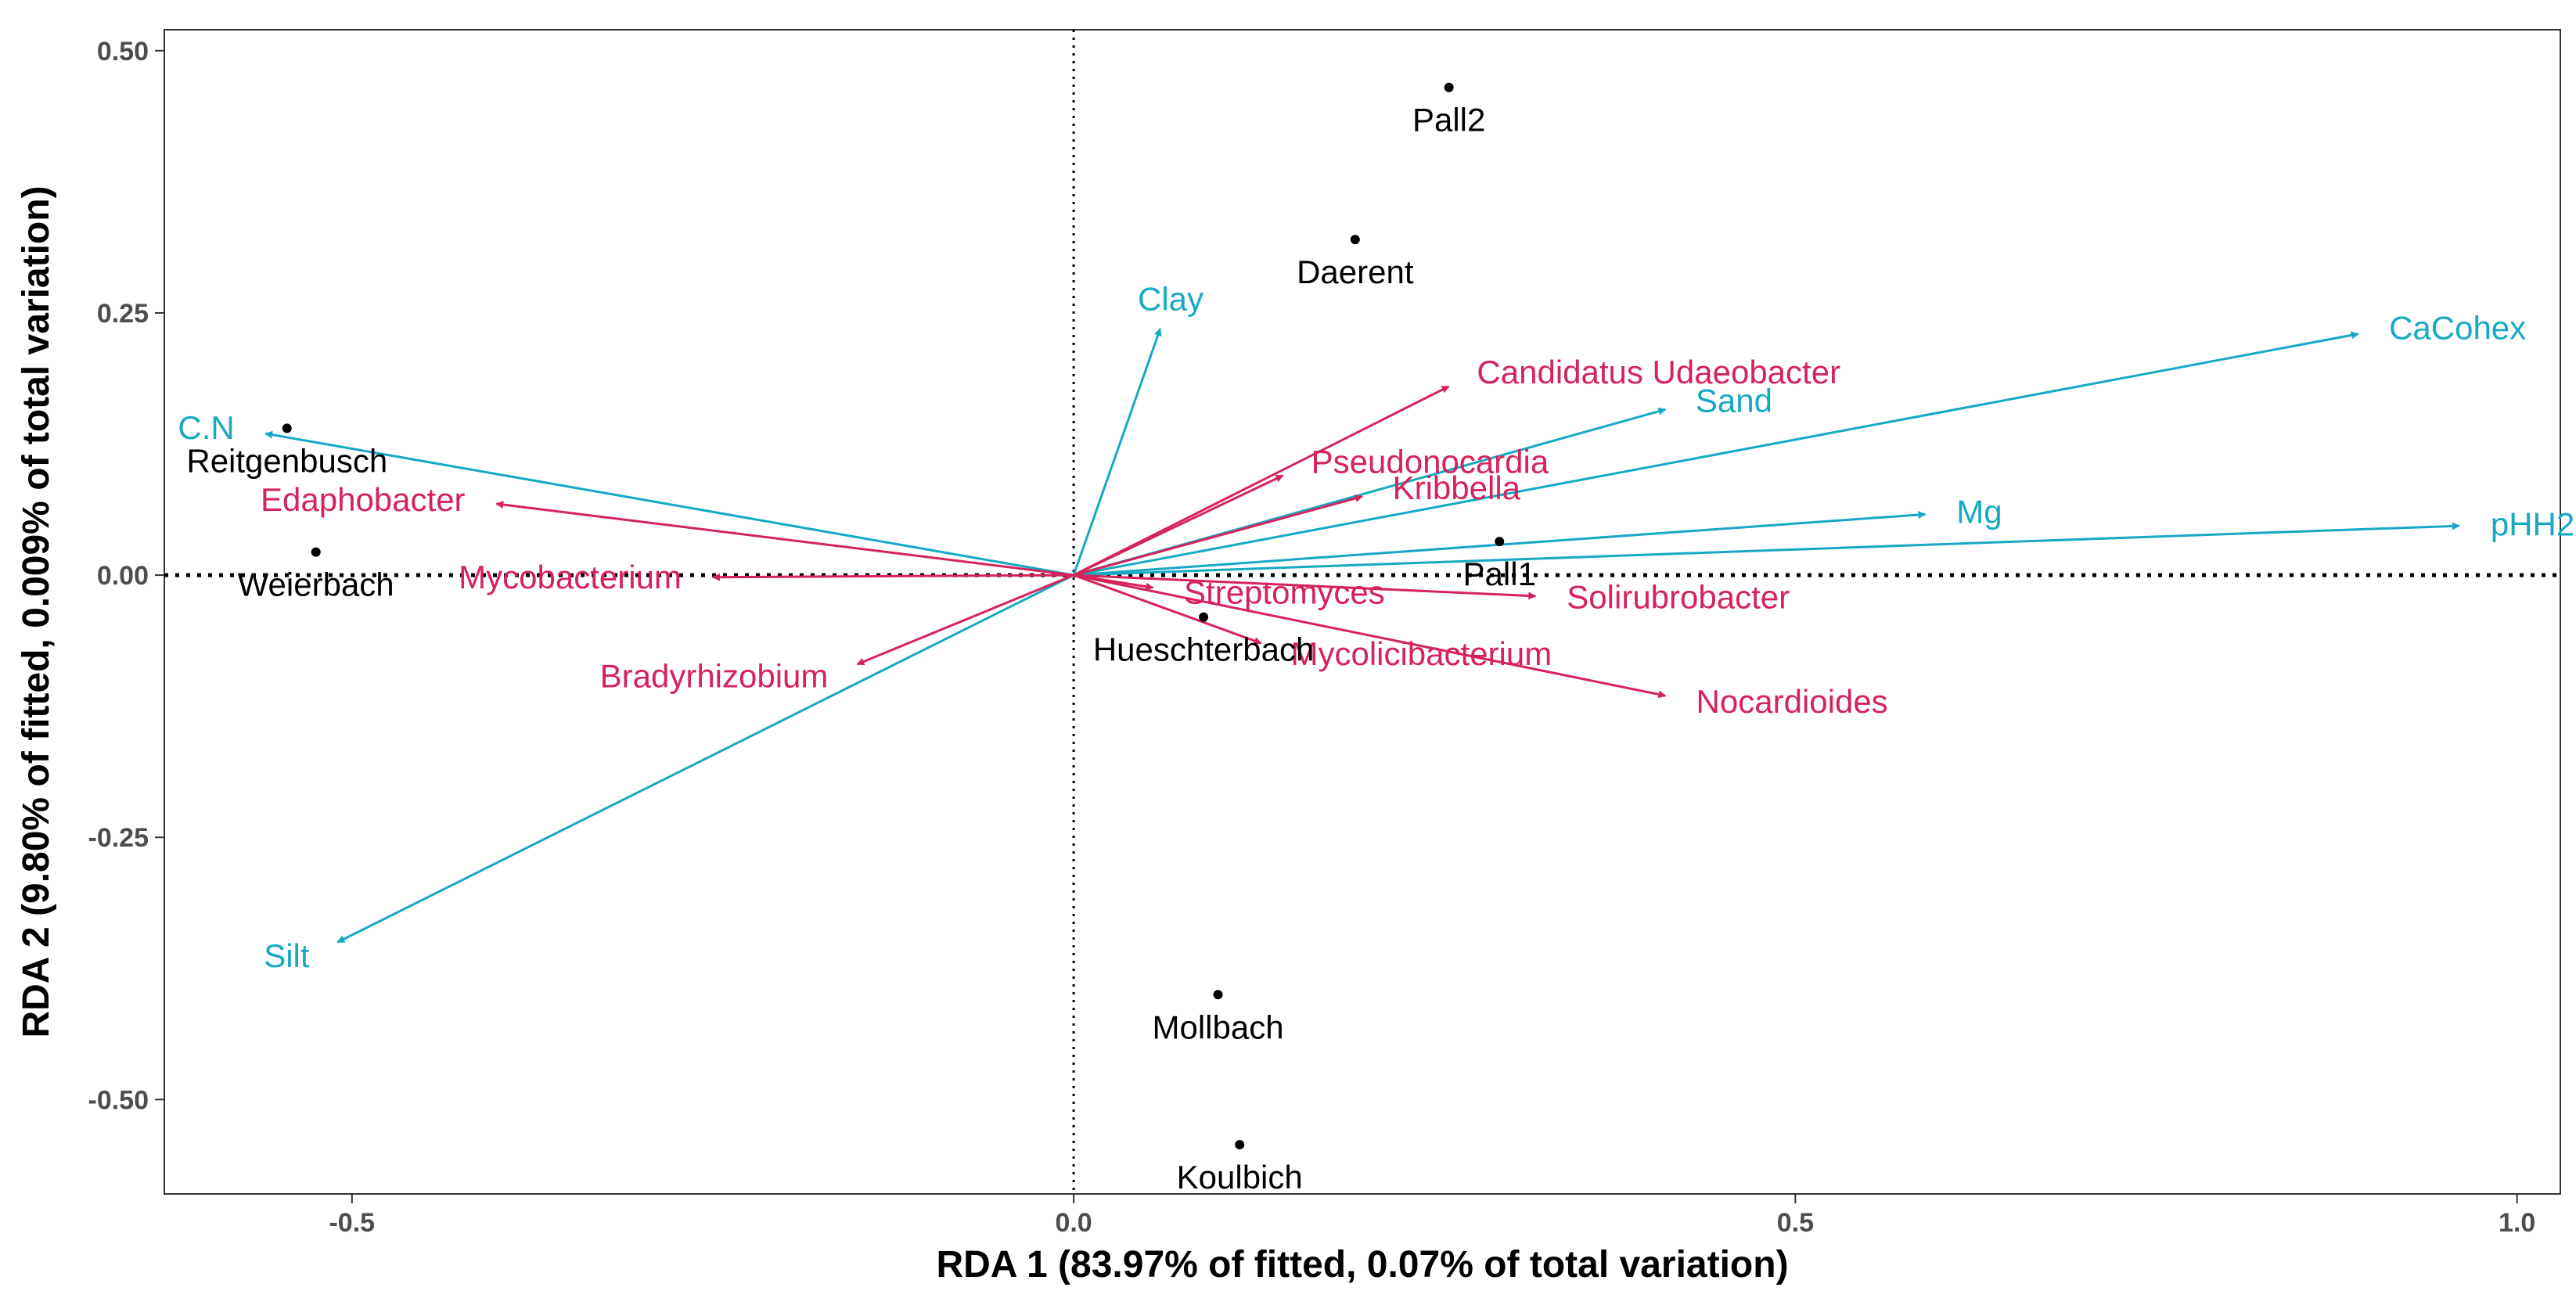 This screenshot has height=1298, width=2576. Describe the element at coordinates (2517, 1223) in the screenshot. I see `x-tick-label: 1.0` at that location.